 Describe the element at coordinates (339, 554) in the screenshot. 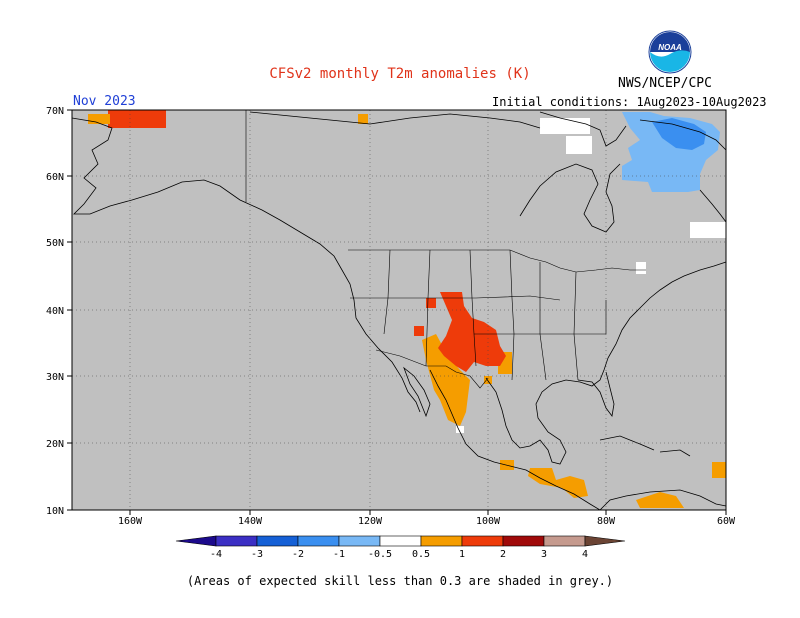

I see `legend-label: -1` at that location.